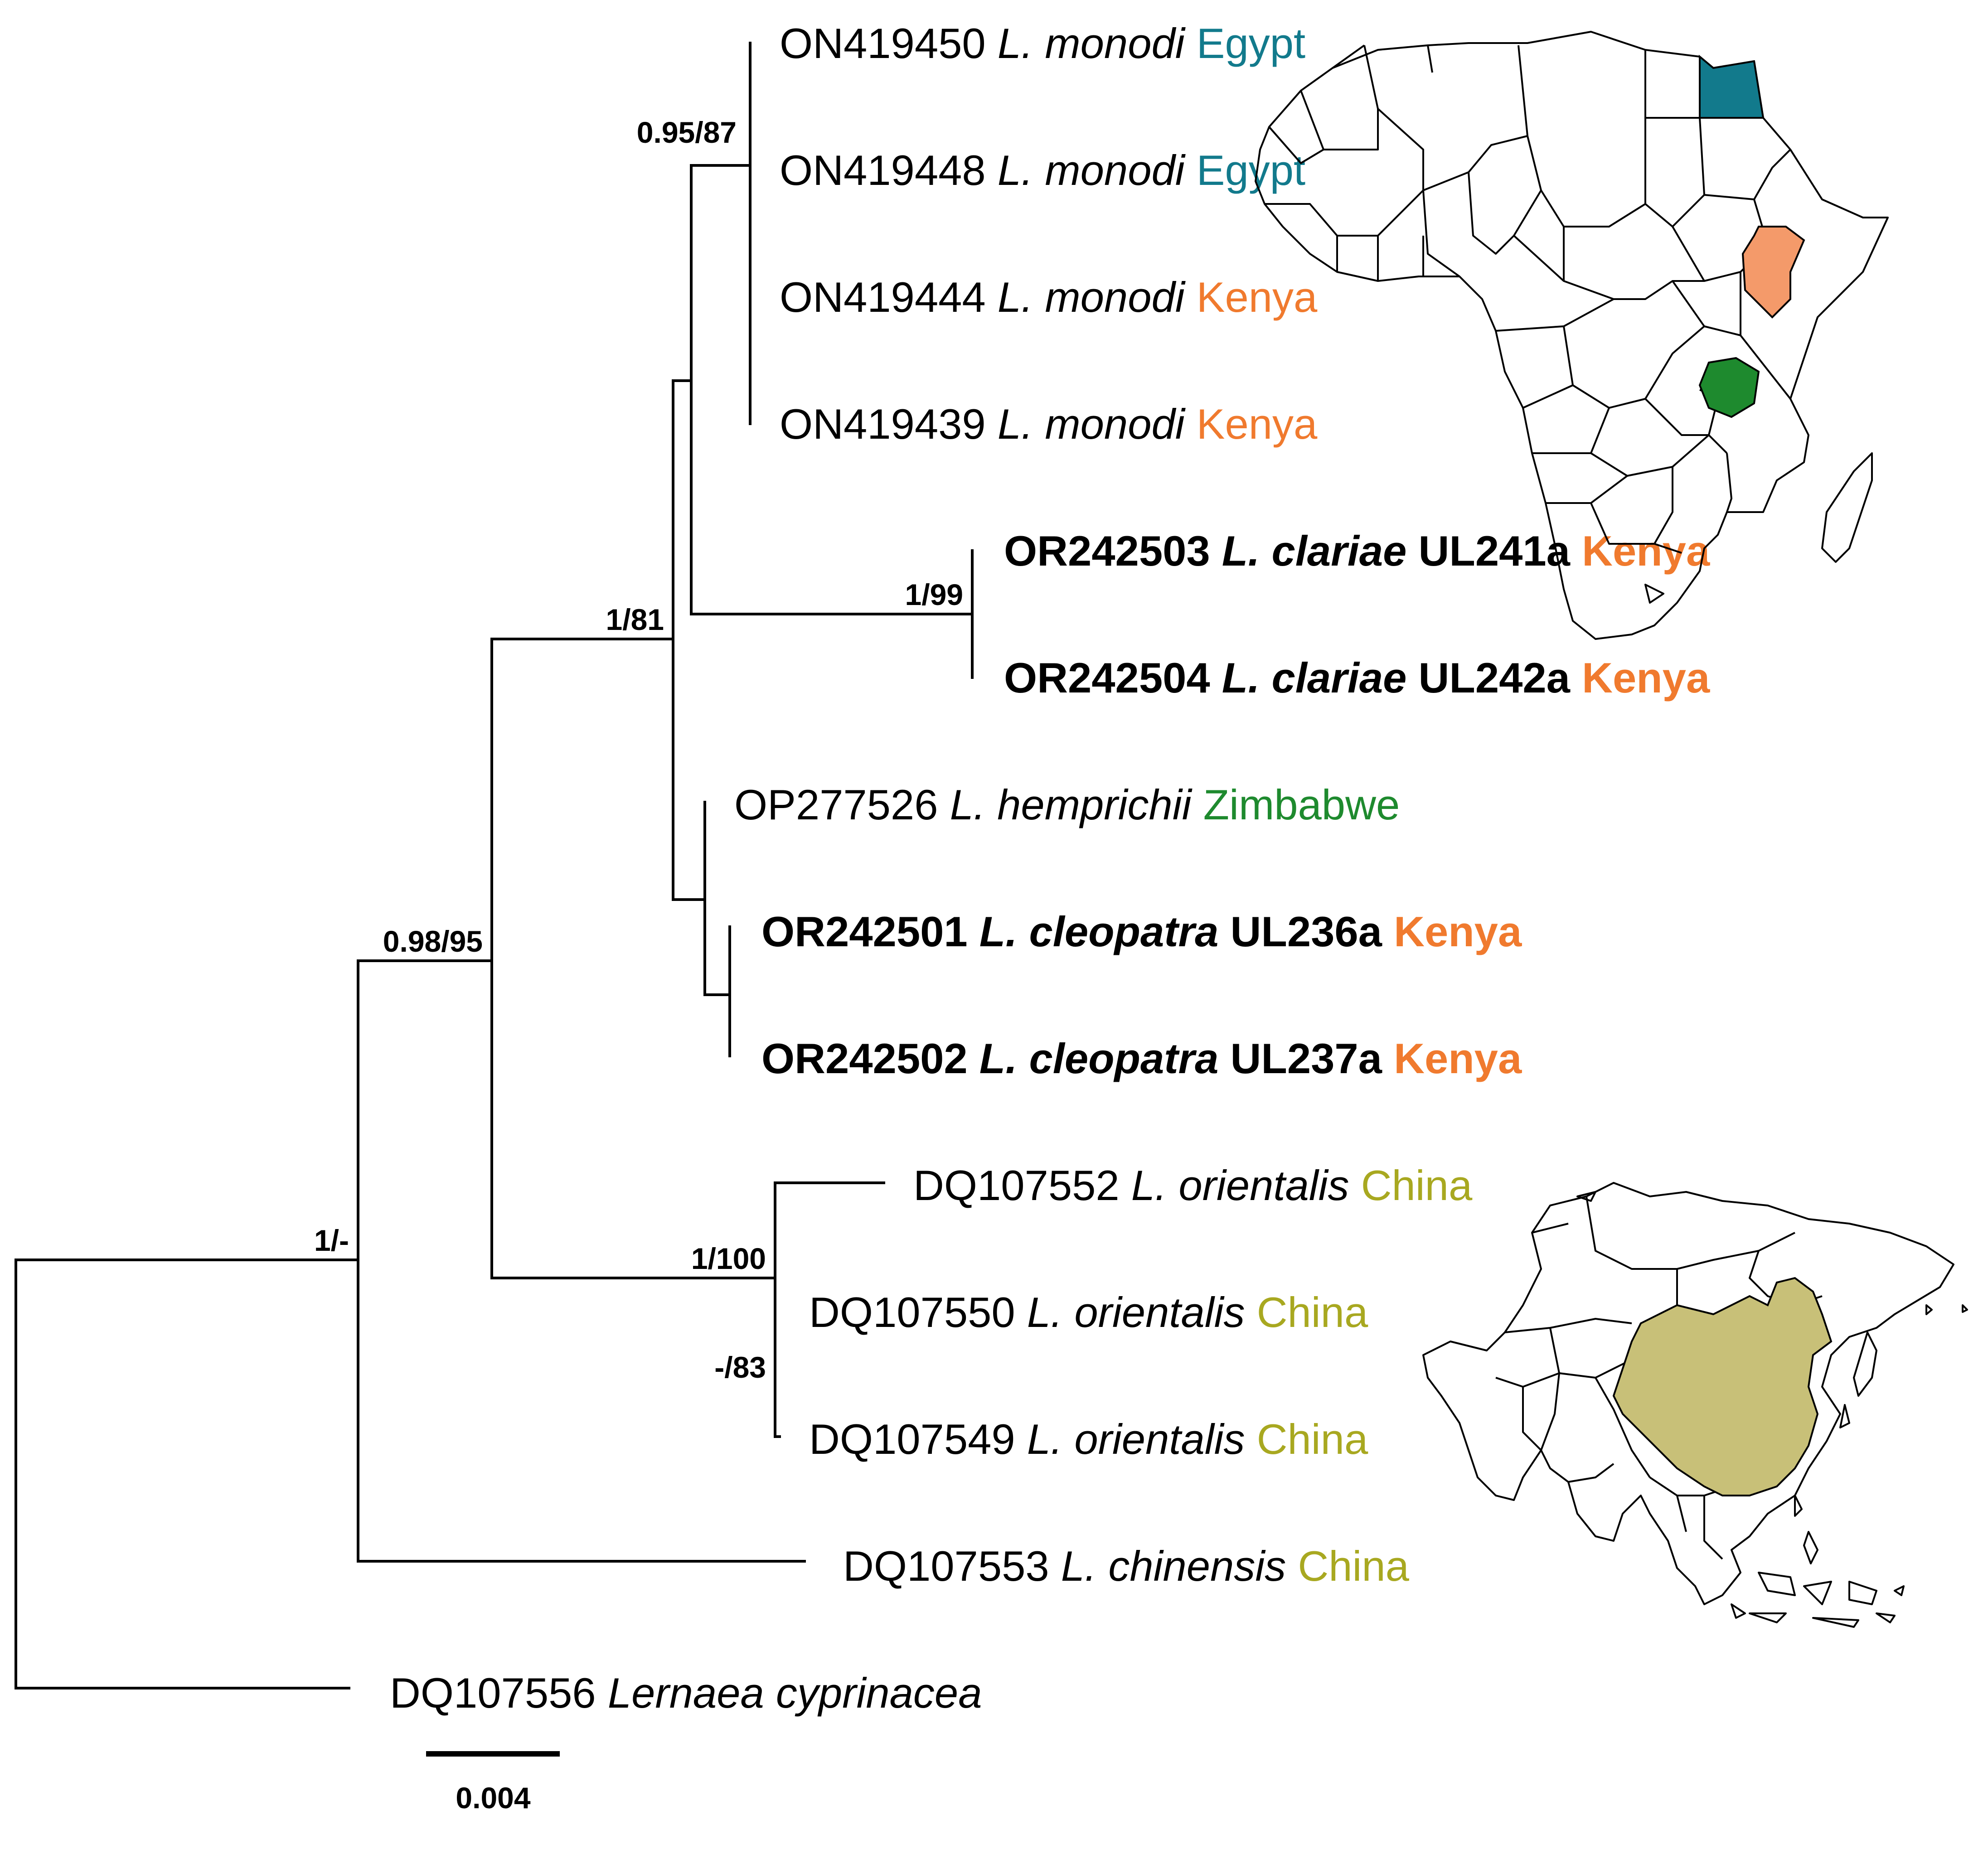  I want to click on tip-label: DQ107552 L. orientalis China, so click(1193, 1185).